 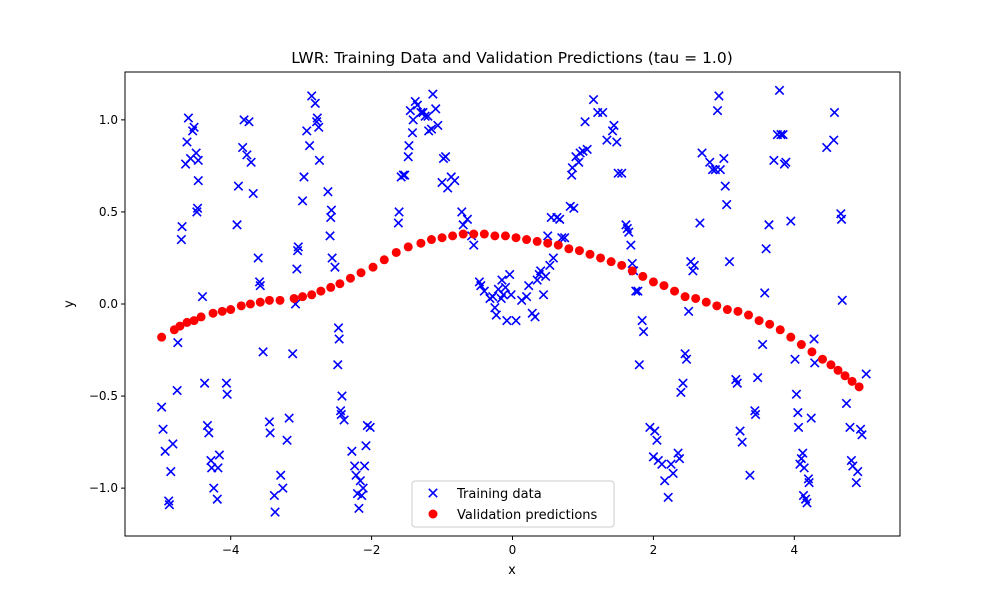 What do you see at coordinates (794, 550) in the screenshot?
I see `x-tick-label: 4` at bounding box center [794, 550].